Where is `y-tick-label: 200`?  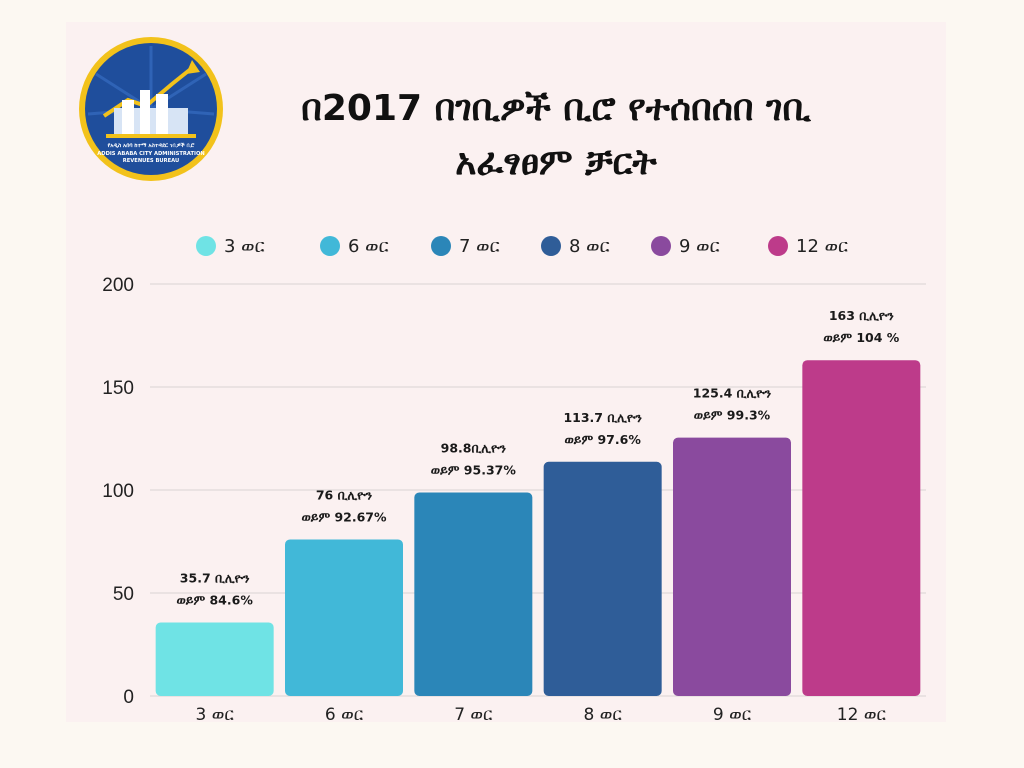 y-tick-label: 200 is located at coordinates (118, 285).